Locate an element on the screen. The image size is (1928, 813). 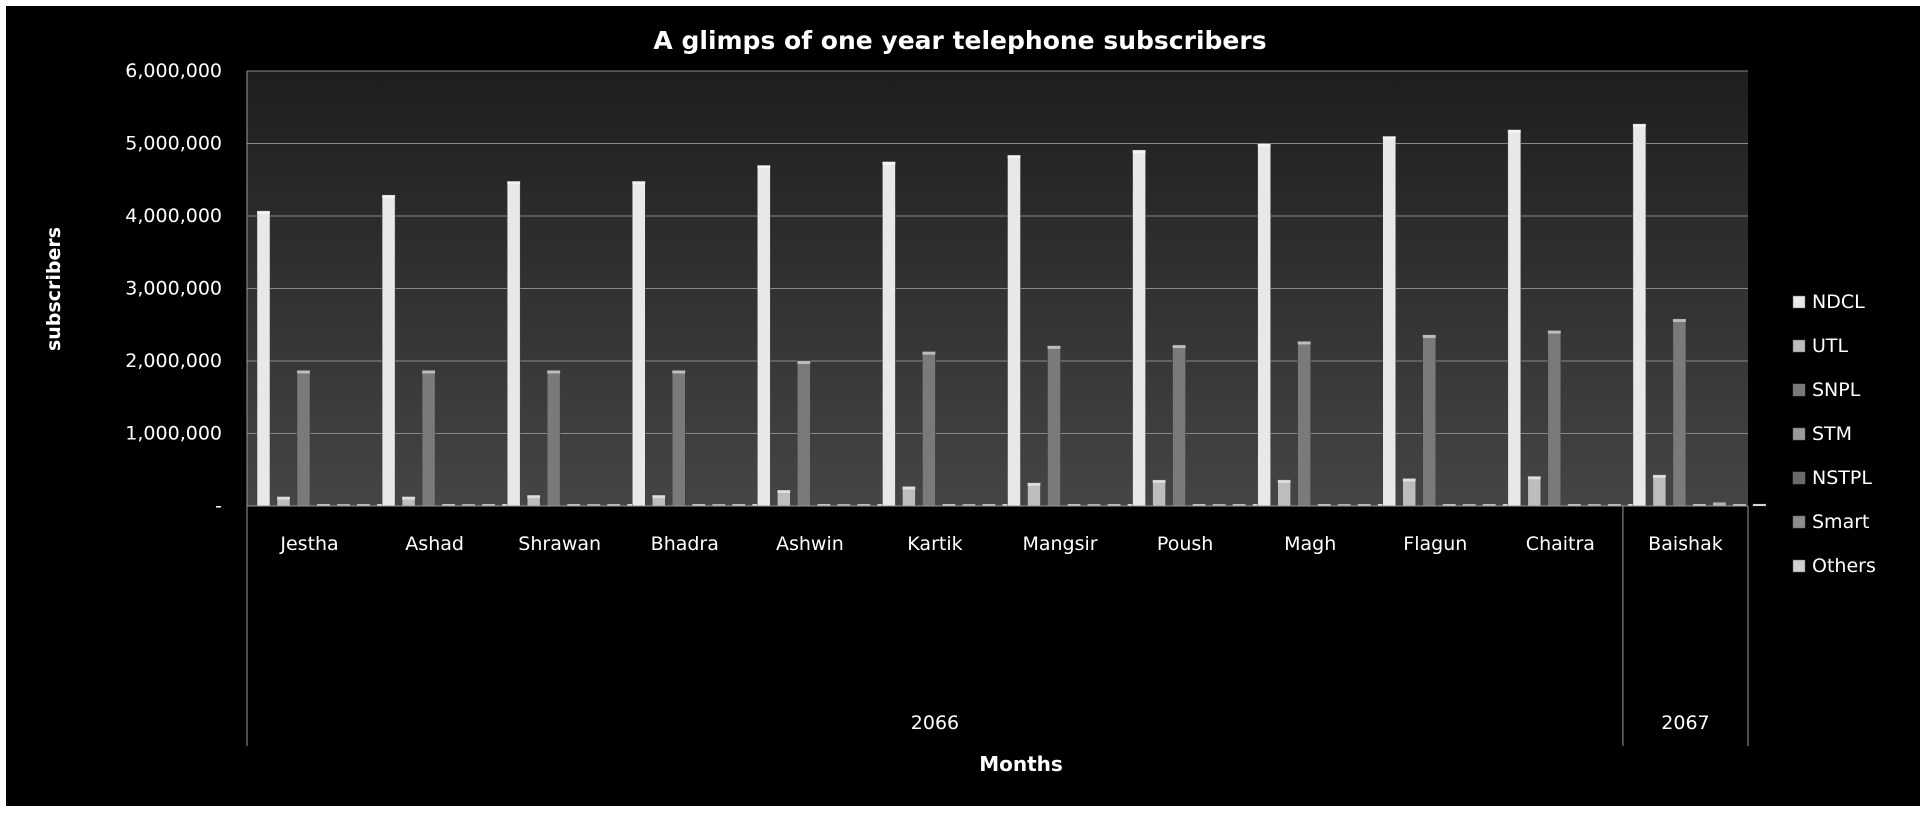
bar-snpl-magh is located at coordinates (1304, 424).